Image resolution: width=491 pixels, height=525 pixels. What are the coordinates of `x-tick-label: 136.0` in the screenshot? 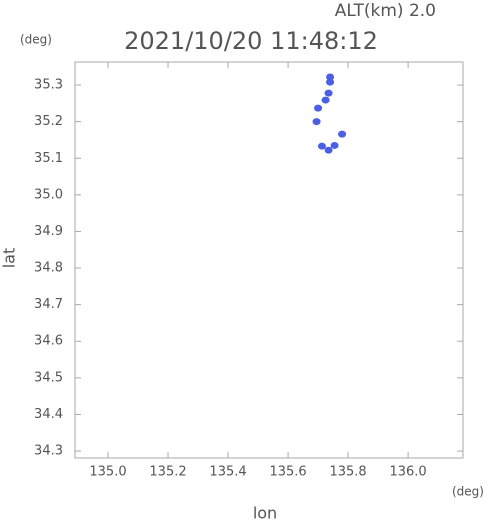 It's located at (407, 472).